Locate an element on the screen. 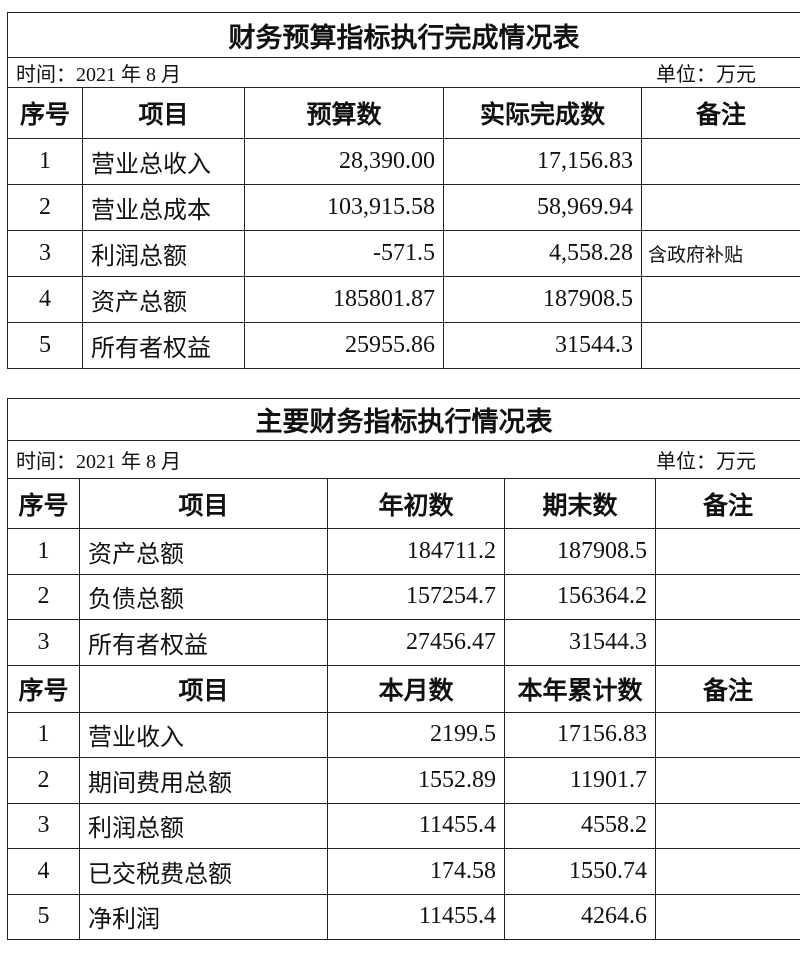  table-row: 3 利润总额 11455.4 4558.2 is located at coordinates (403, 825).